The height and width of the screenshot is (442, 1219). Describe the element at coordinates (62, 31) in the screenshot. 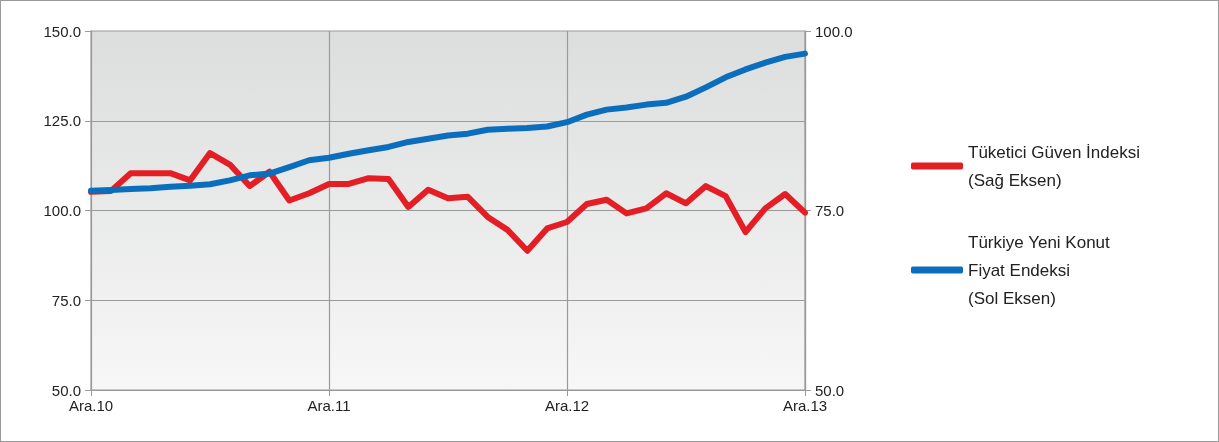

I see `y-tick-label: 150.0` at that location.